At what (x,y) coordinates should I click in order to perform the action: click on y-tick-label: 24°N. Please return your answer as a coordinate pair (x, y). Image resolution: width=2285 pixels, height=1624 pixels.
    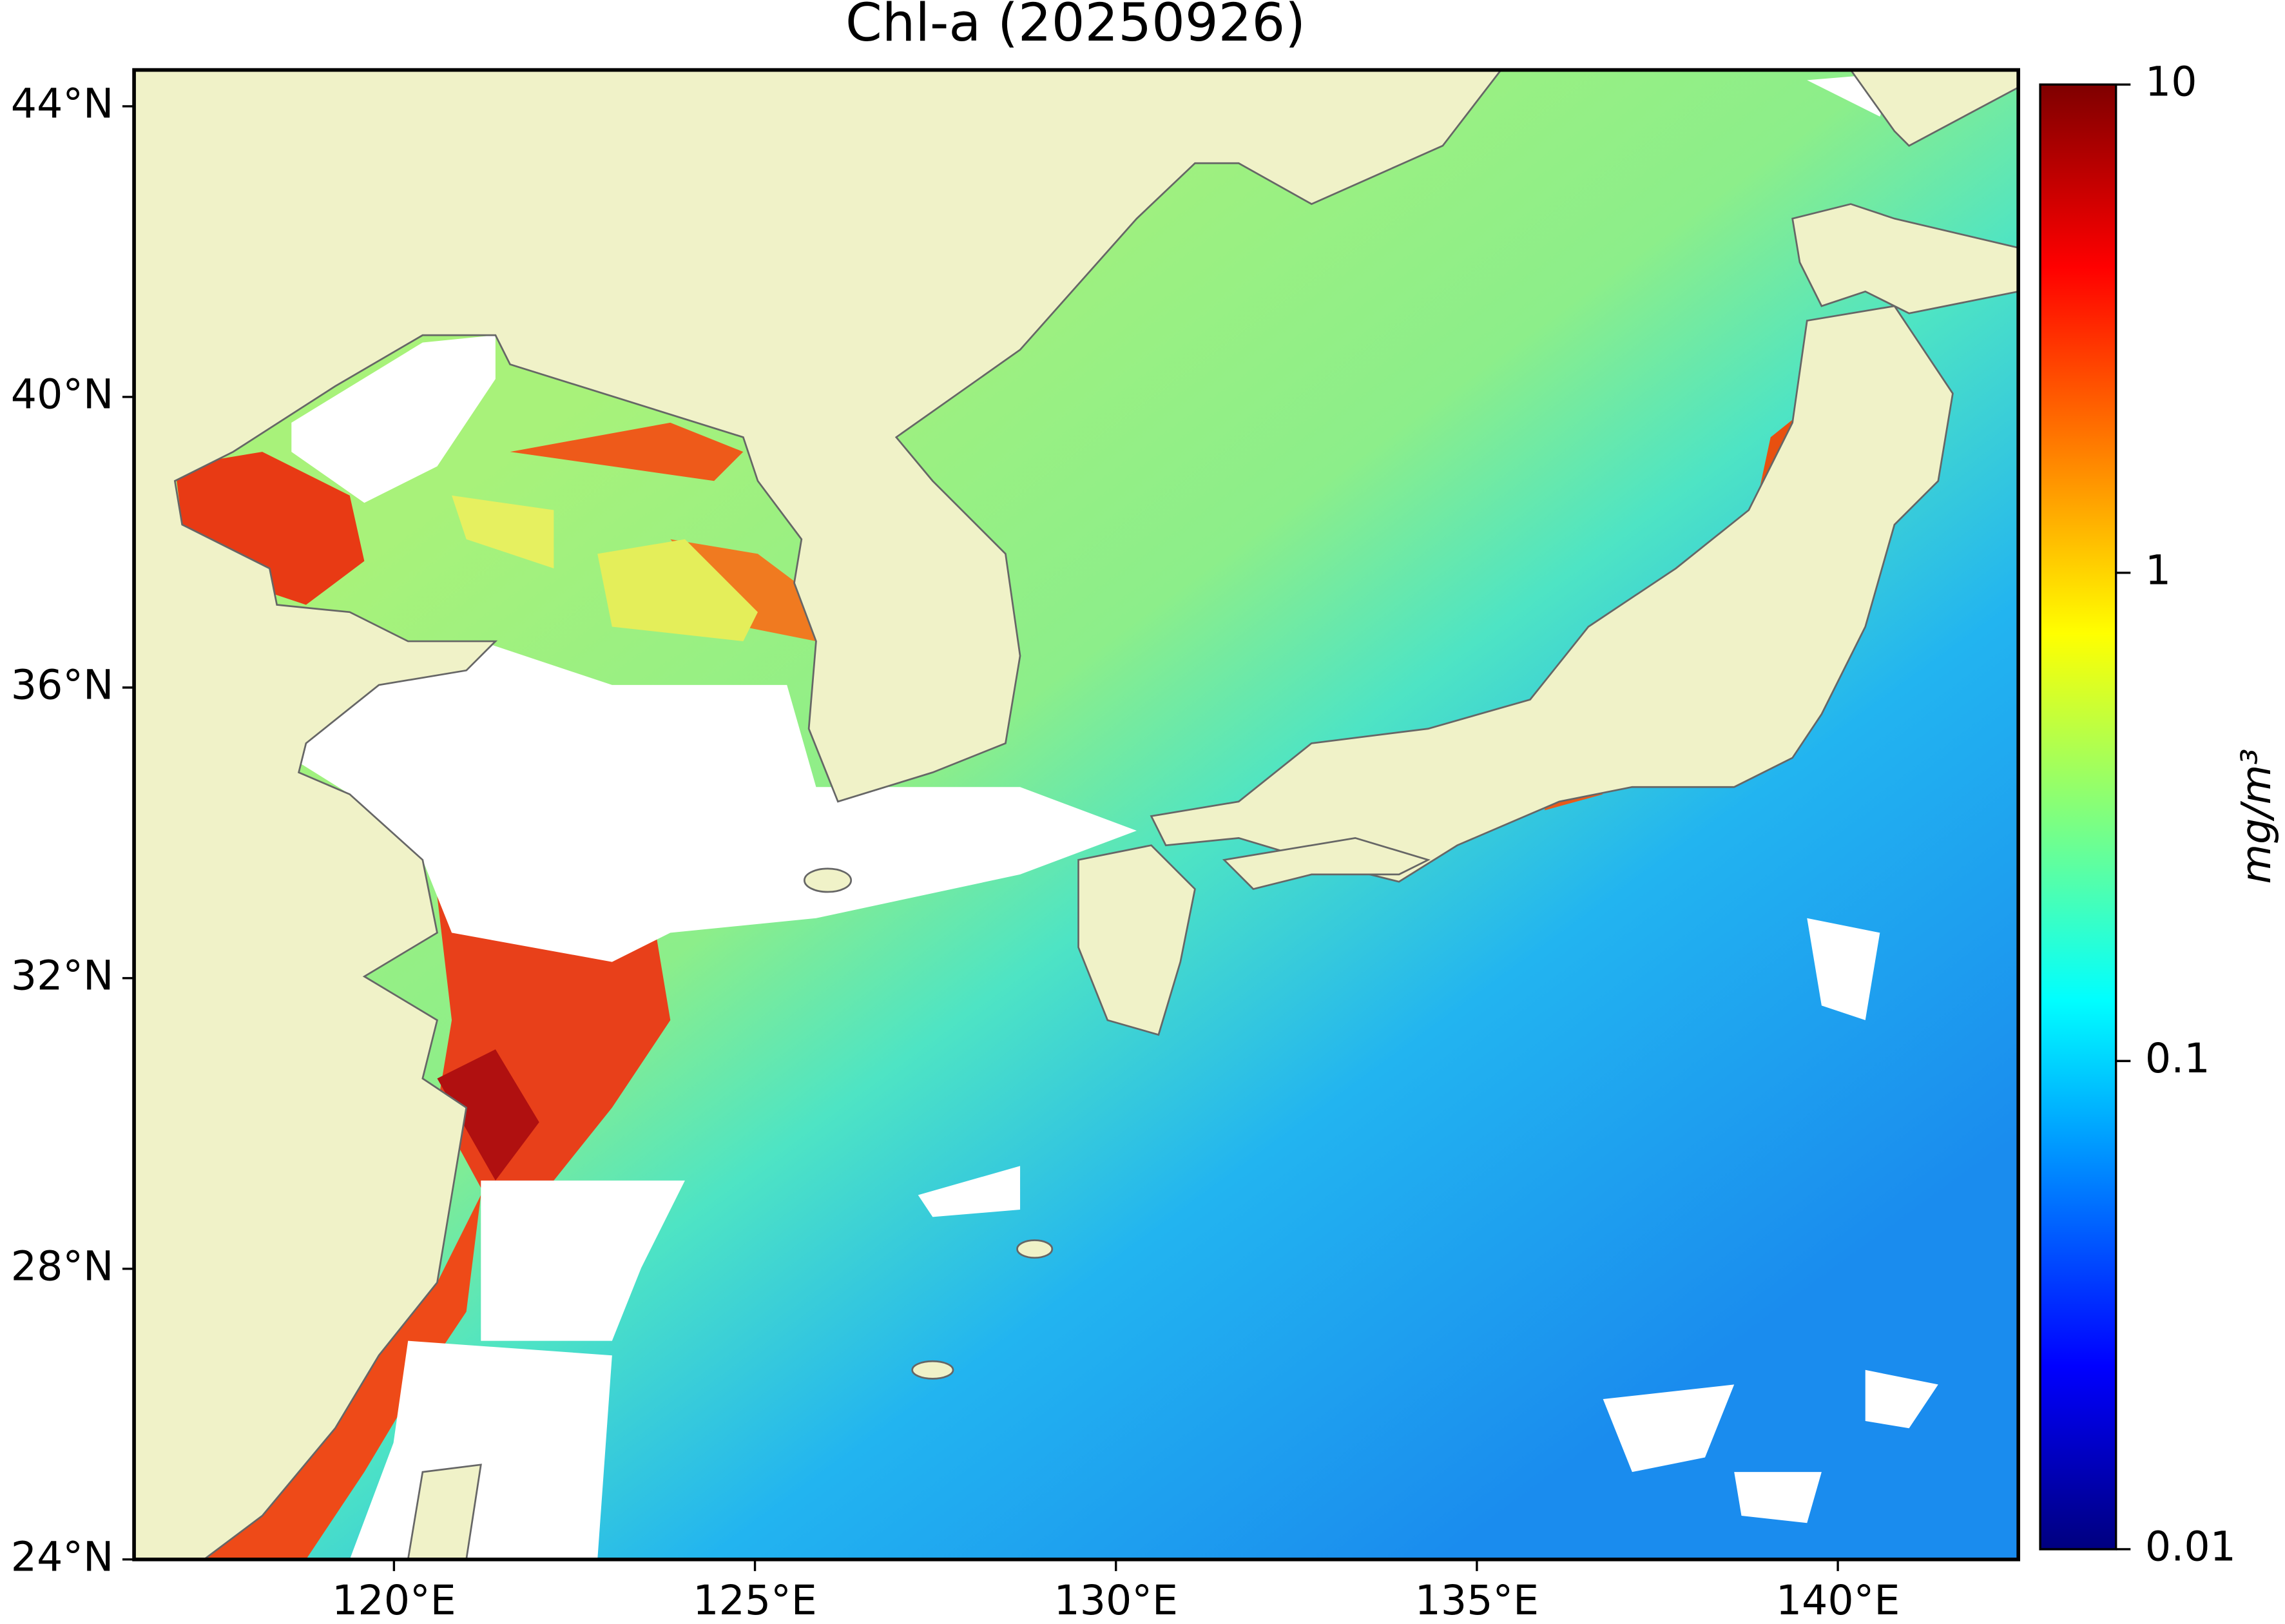
    Looking at the image, I should click on (62, 1556).